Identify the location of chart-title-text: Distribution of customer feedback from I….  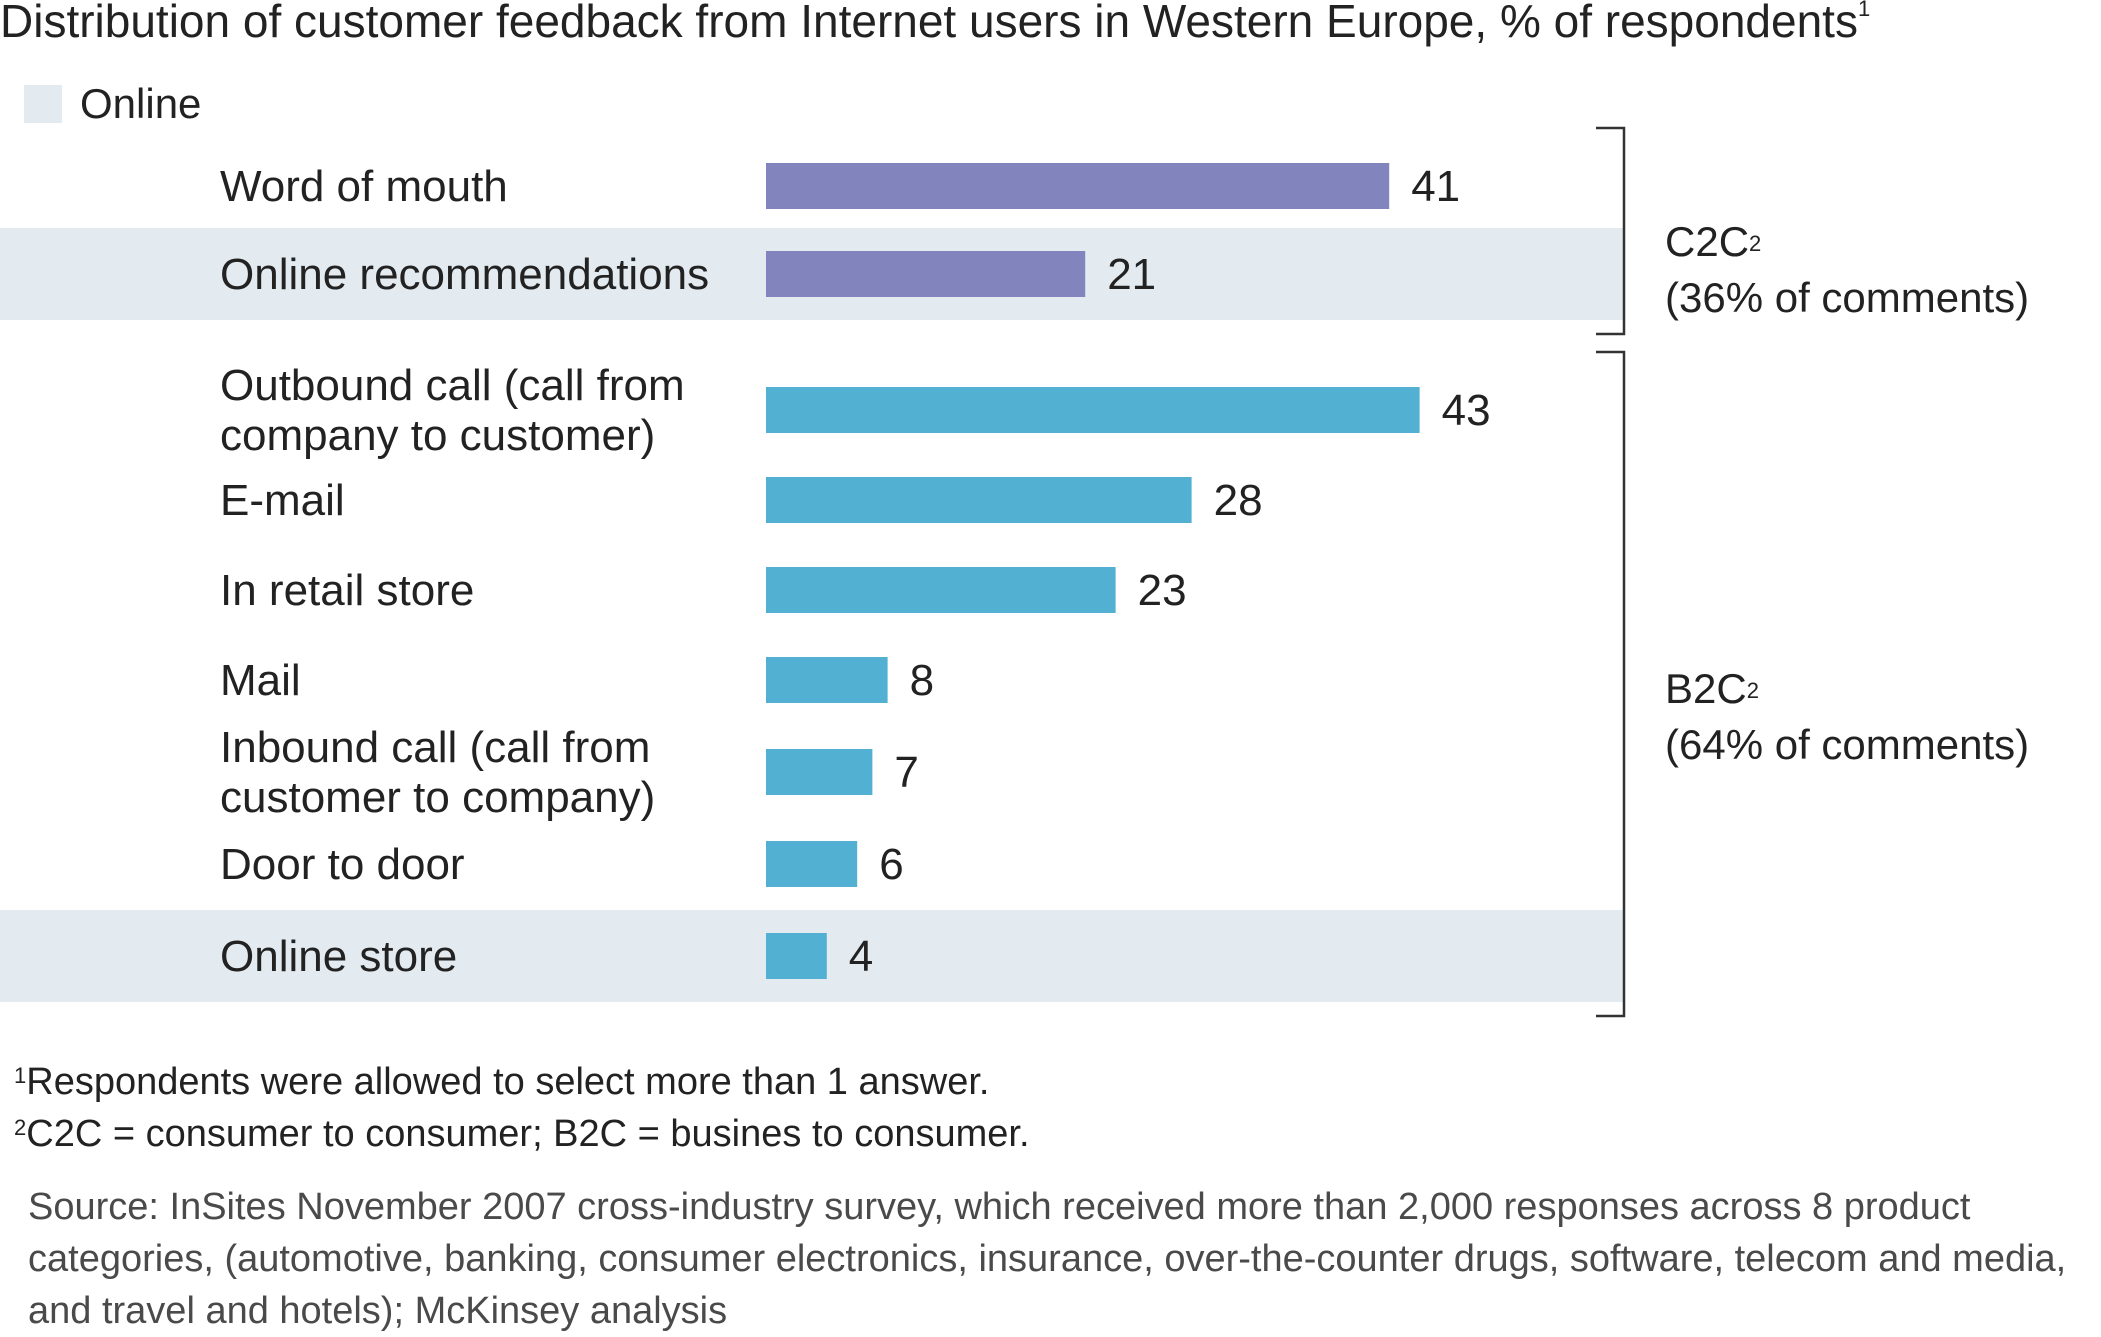
(929, 23).